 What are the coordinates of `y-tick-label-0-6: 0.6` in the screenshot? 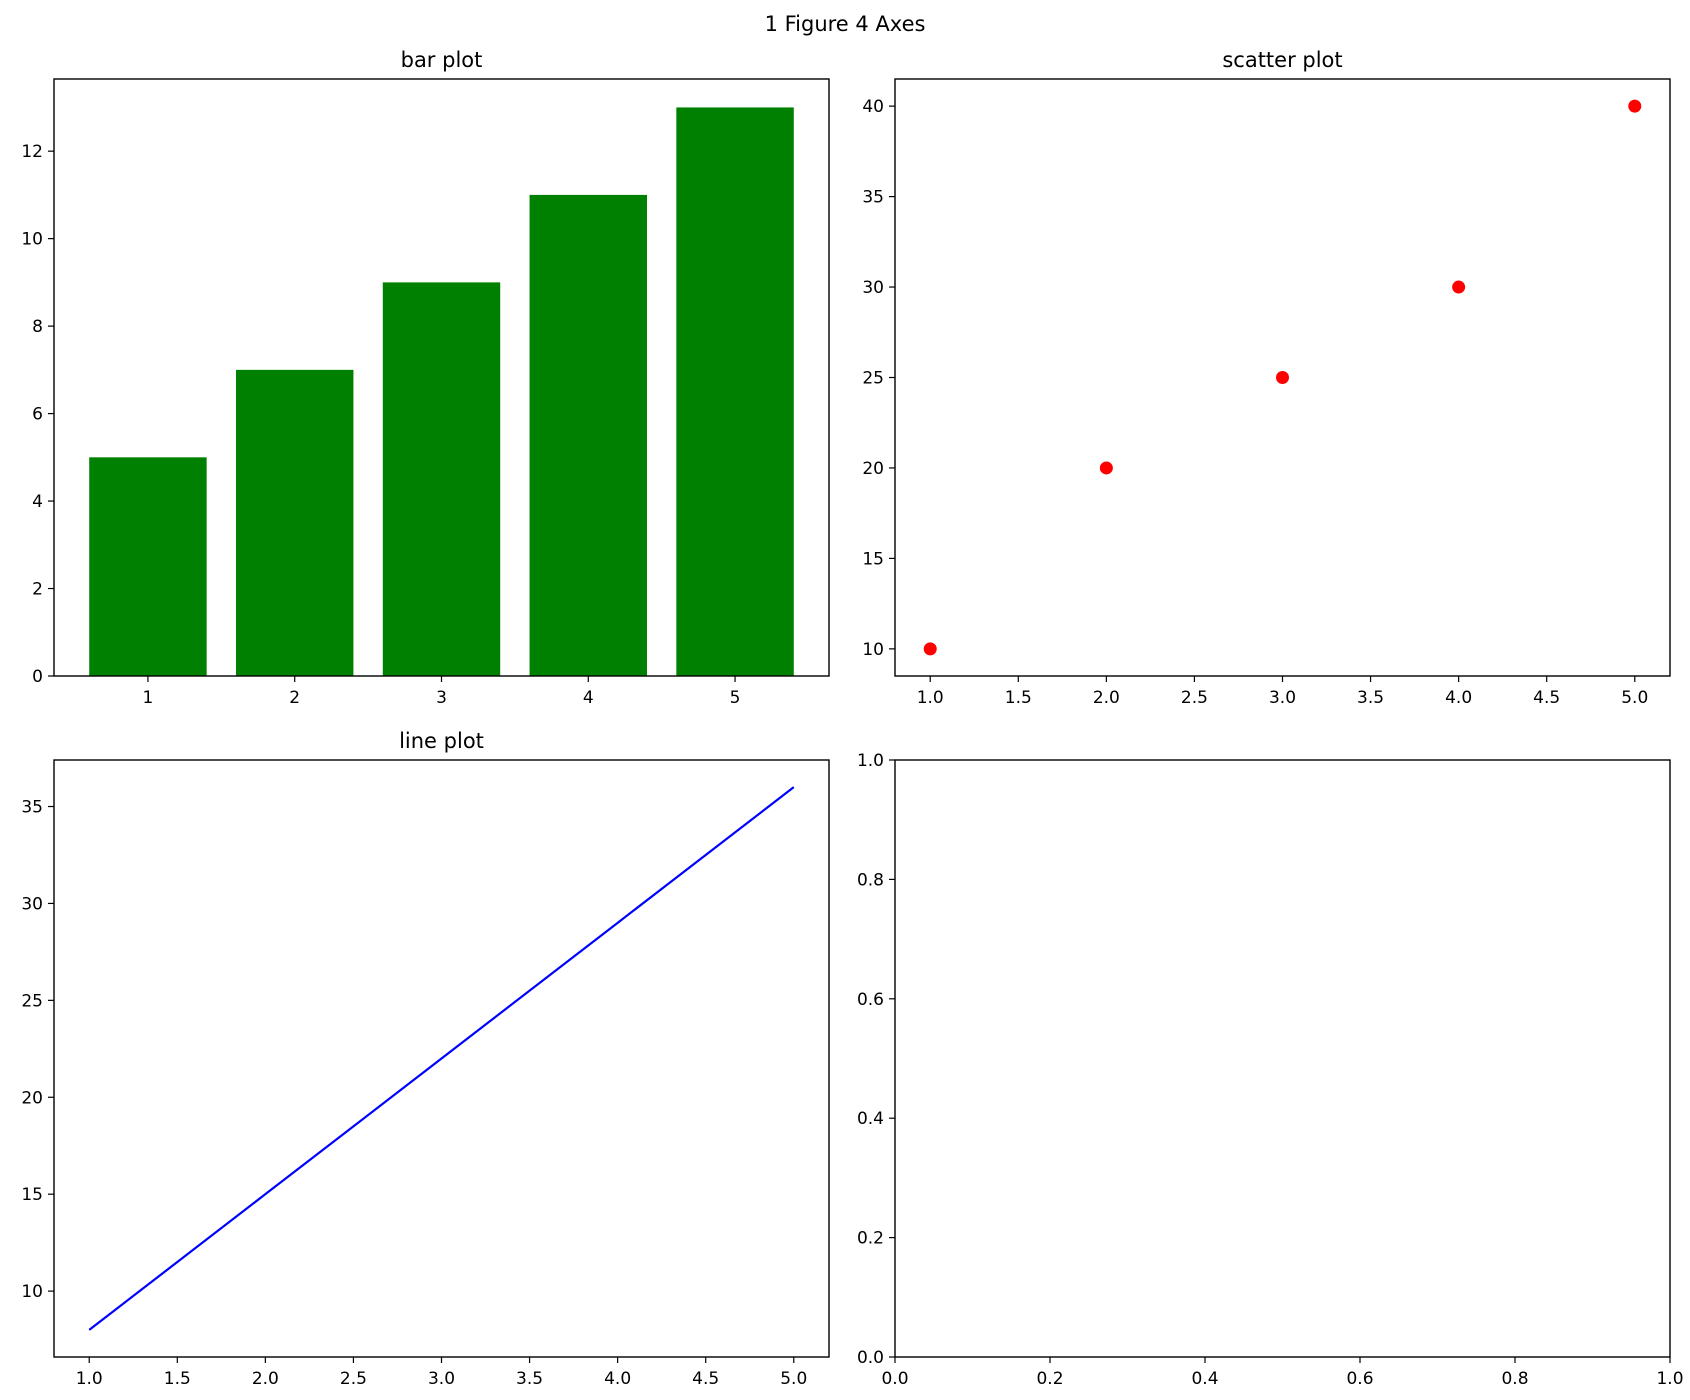 It's located at (870, 1000).